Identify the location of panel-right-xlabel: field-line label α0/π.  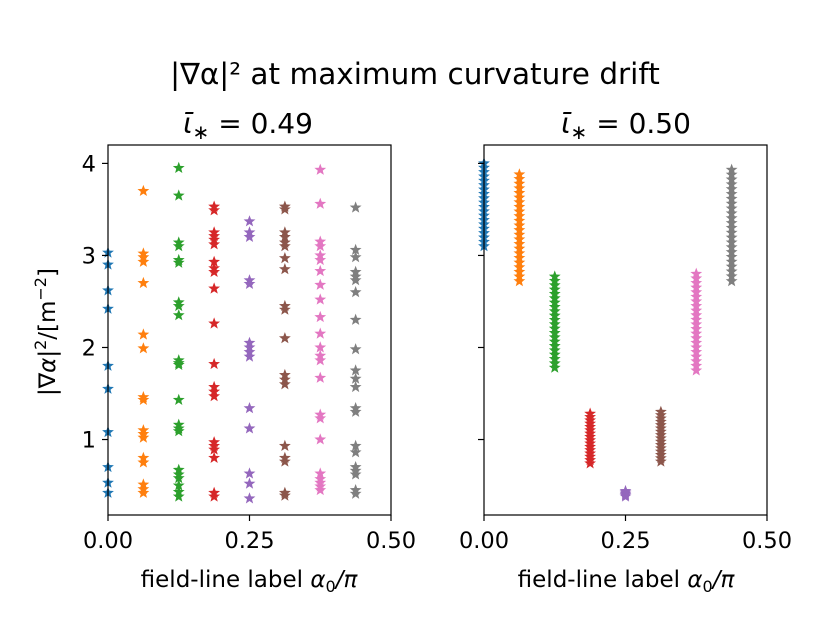
(627, 581).